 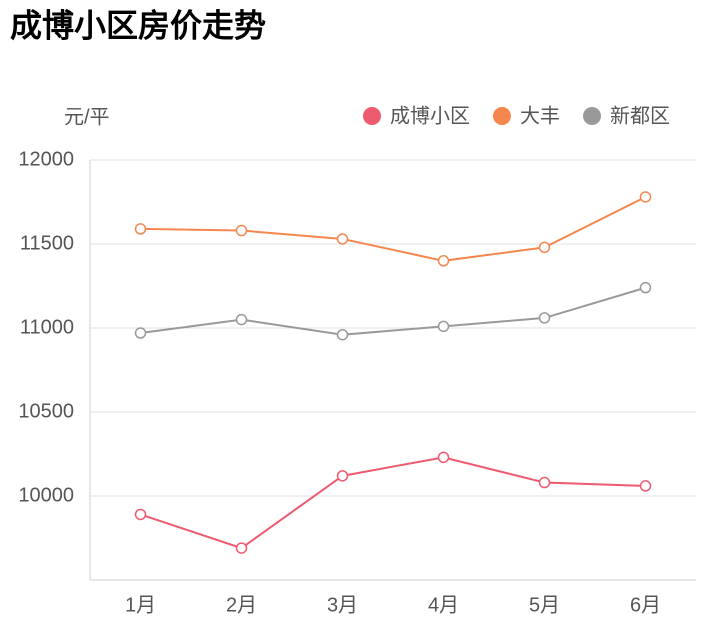 What do you see at coordinates (87, 117) in the screenshot?
I see `y-axis-label: 元/平` at bounding box center [87, 117].